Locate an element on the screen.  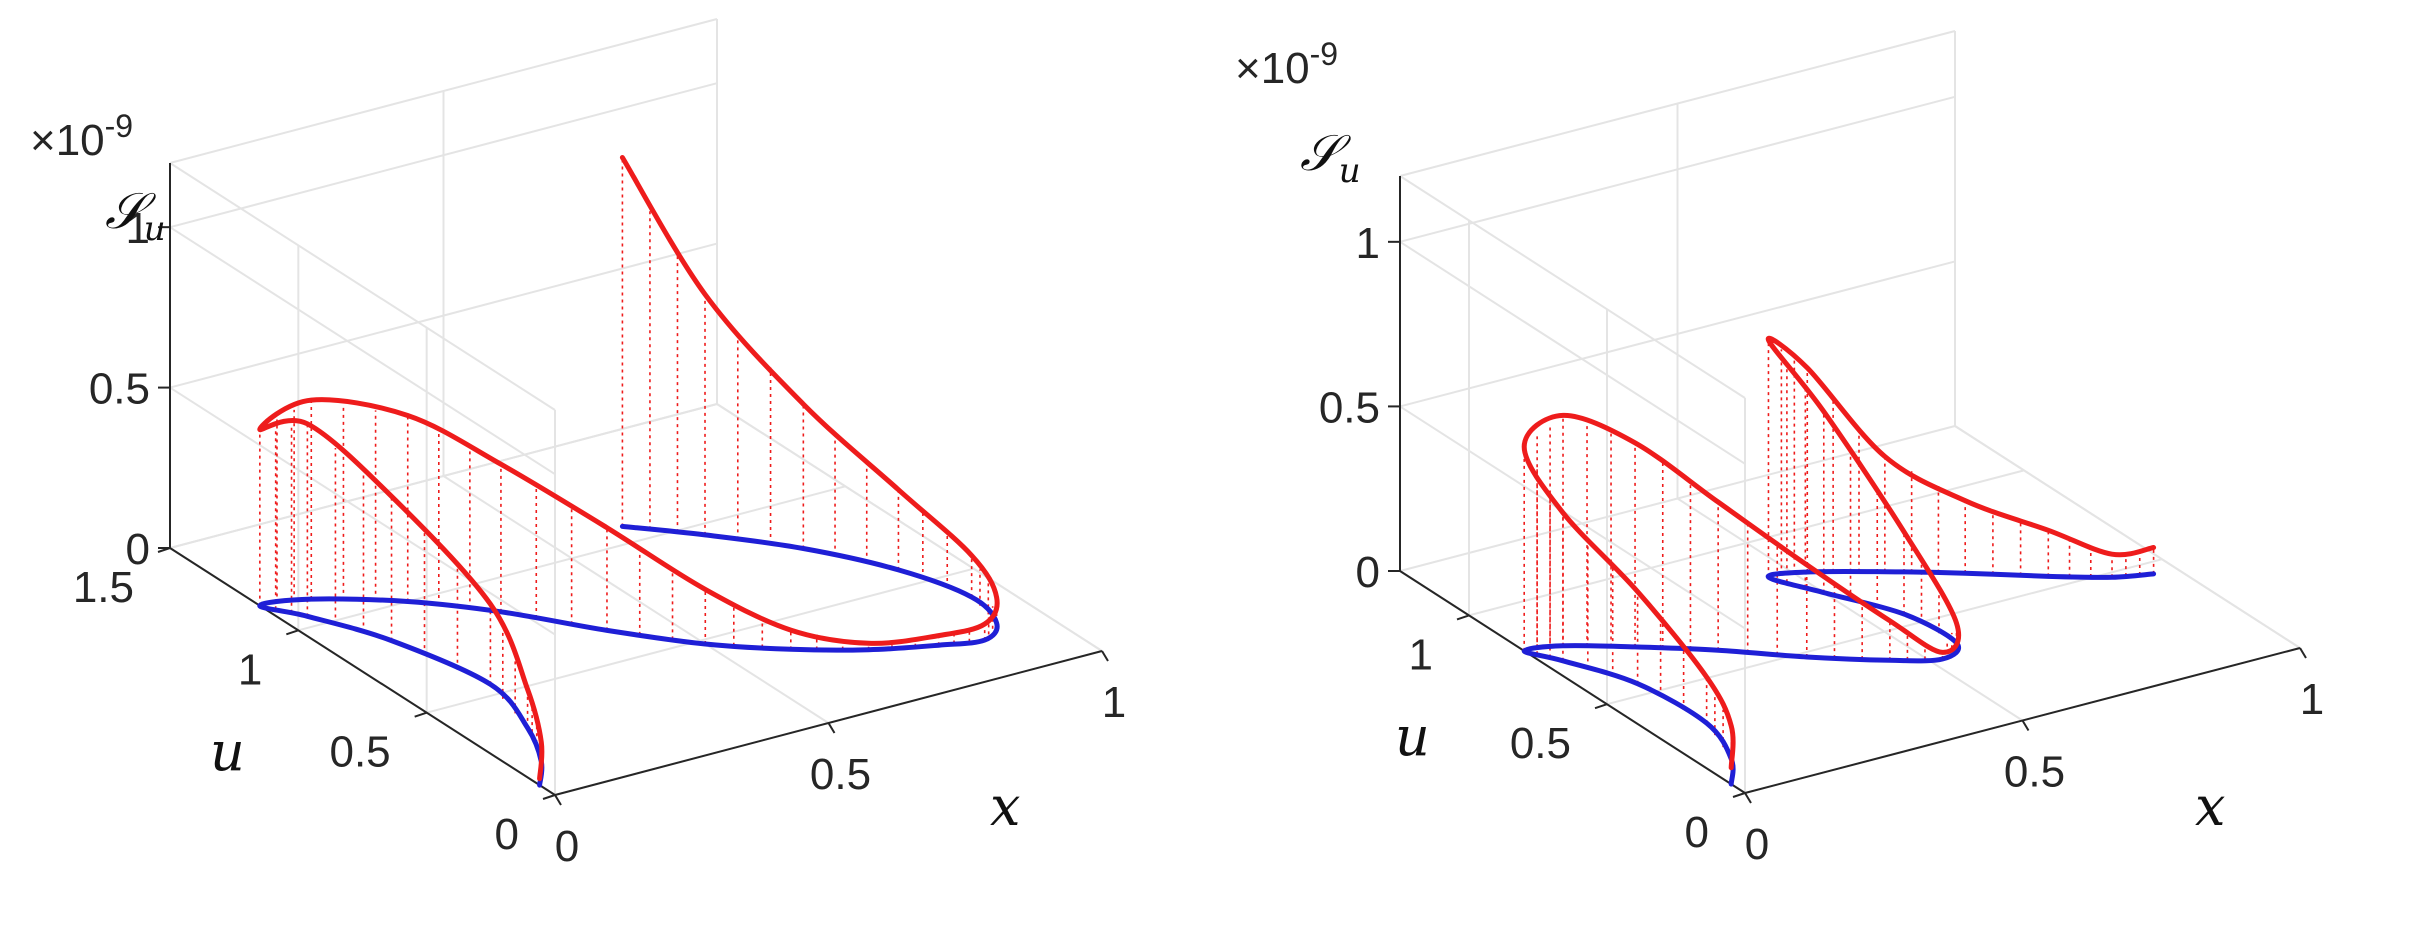
series-red-curve is located at coordinates (1839, 553).